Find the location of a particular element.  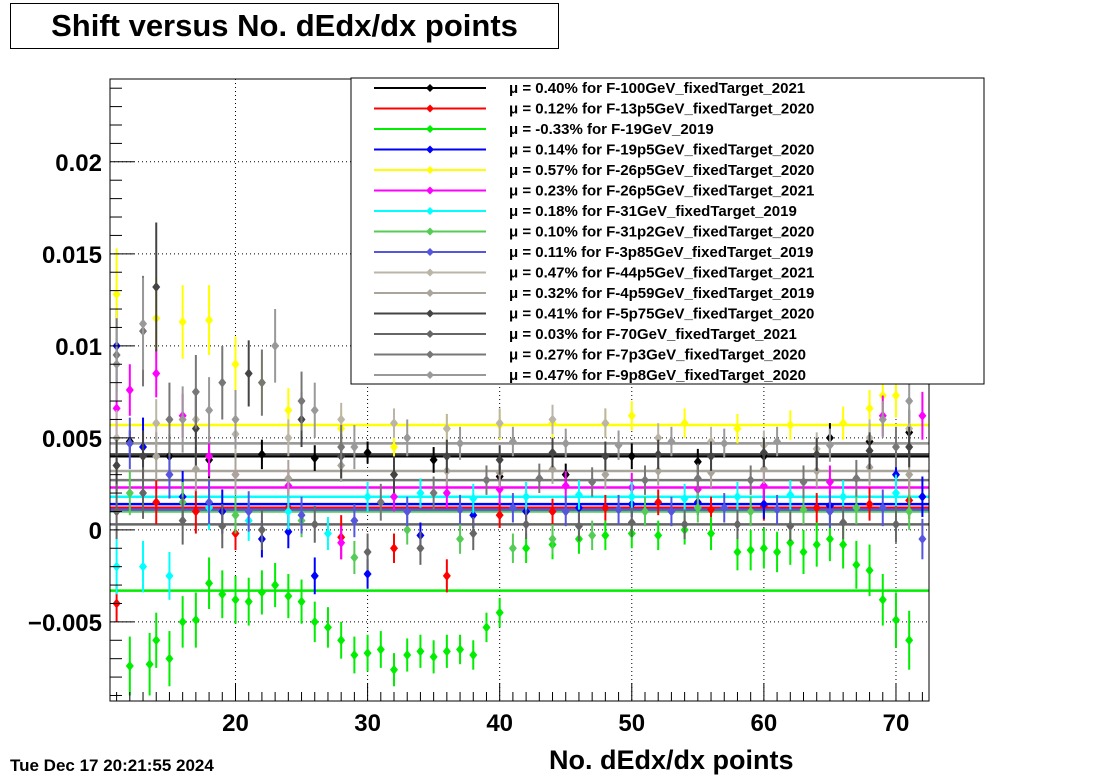

x-tick-label: 40 is located at coordinates (499, 723).